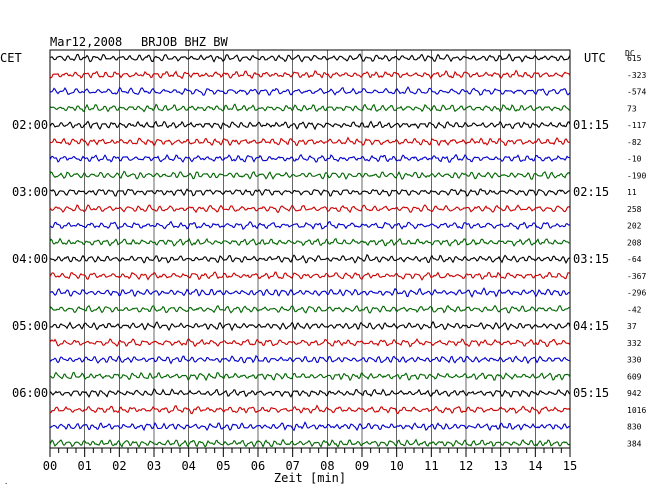 The width and height of the screenshot is (650, 494). Describe the element at coordinates (636, 276) in the screenshot. I see `dc-offset-label: -367` at that location.